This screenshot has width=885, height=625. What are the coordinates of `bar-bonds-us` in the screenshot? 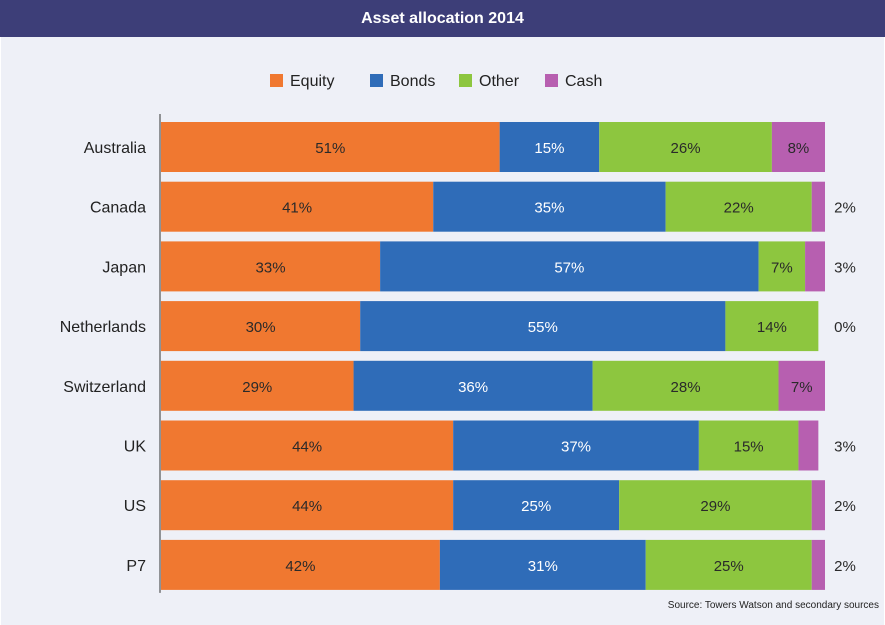 It's located at (536, 505).